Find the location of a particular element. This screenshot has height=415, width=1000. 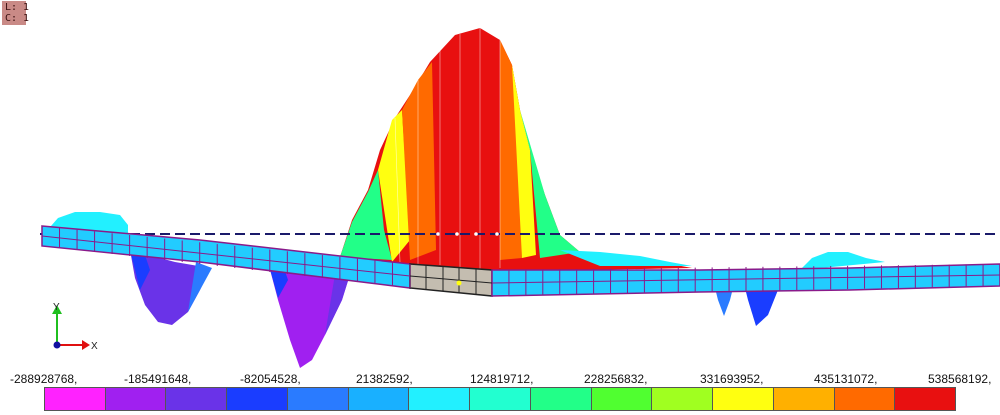

axis-triad: Y X is located at coordinates (75, 327).